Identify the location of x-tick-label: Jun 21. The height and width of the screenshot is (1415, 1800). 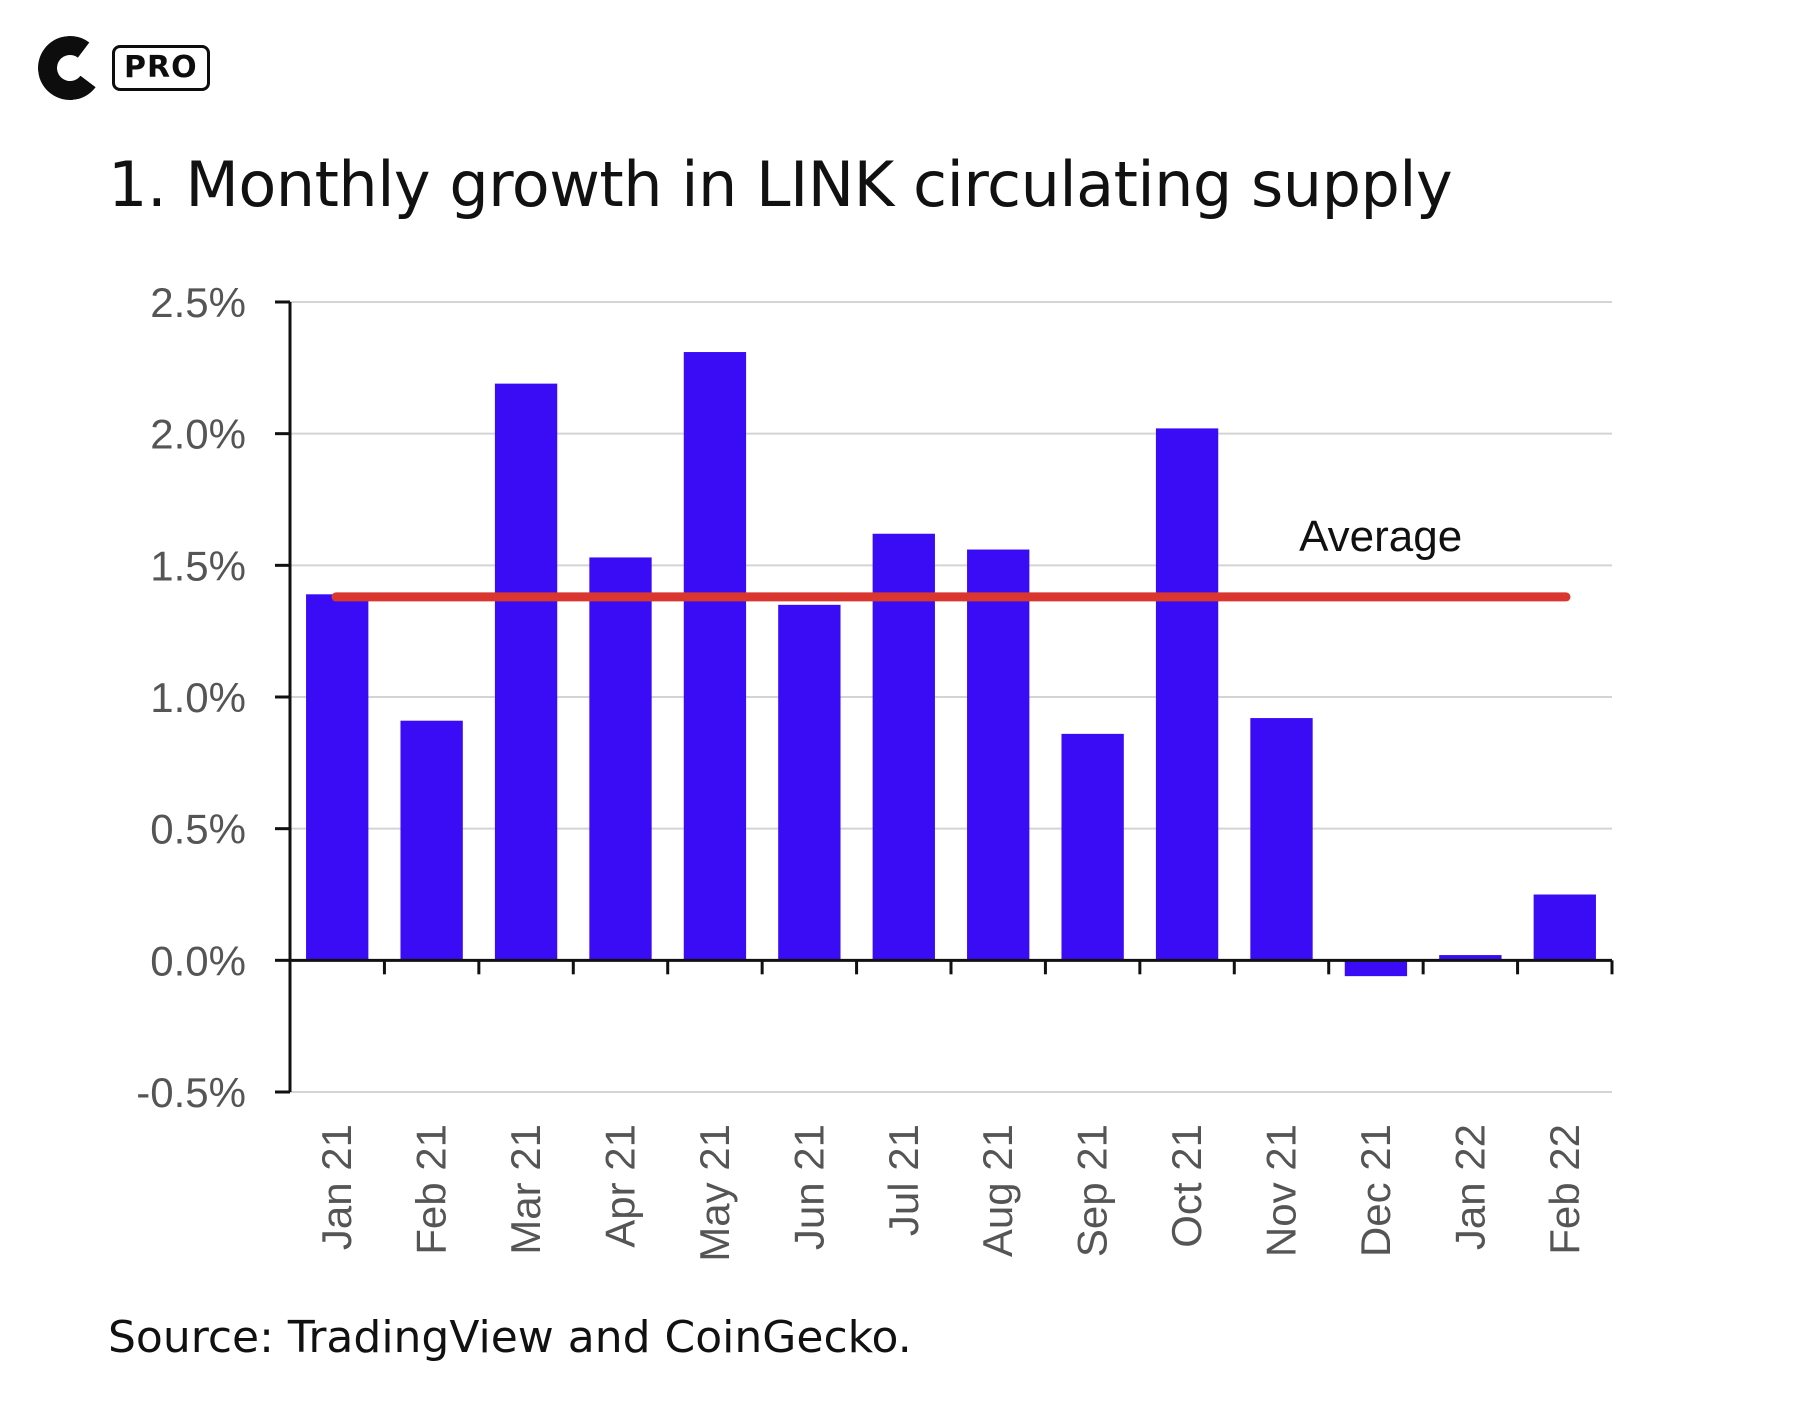
(808, 1187).